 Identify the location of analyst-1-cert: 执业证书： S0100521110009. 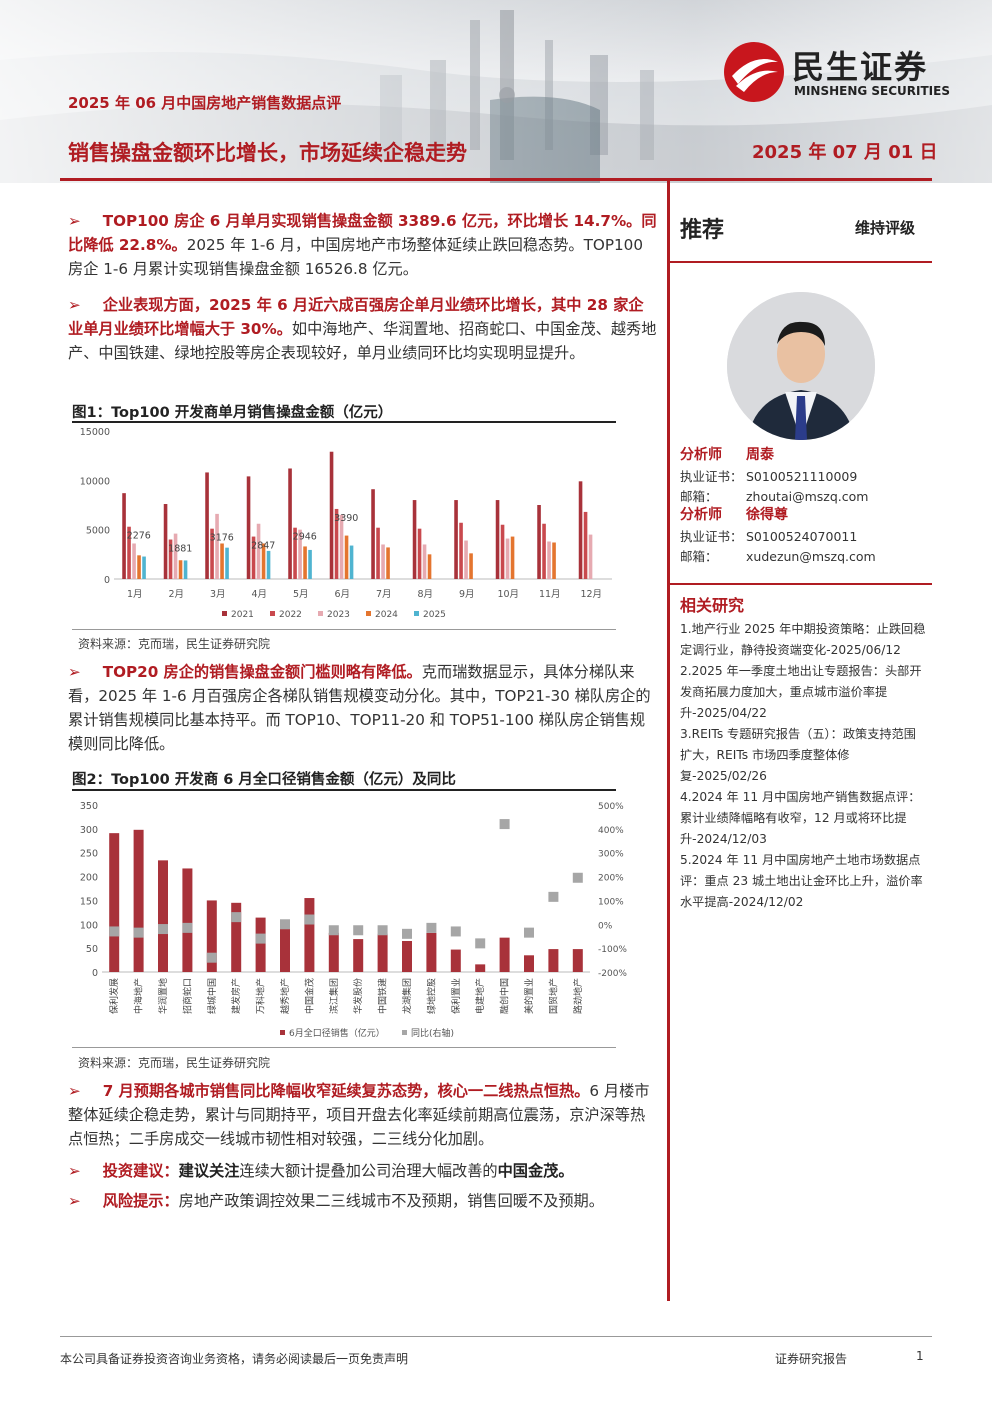
(768, 475).